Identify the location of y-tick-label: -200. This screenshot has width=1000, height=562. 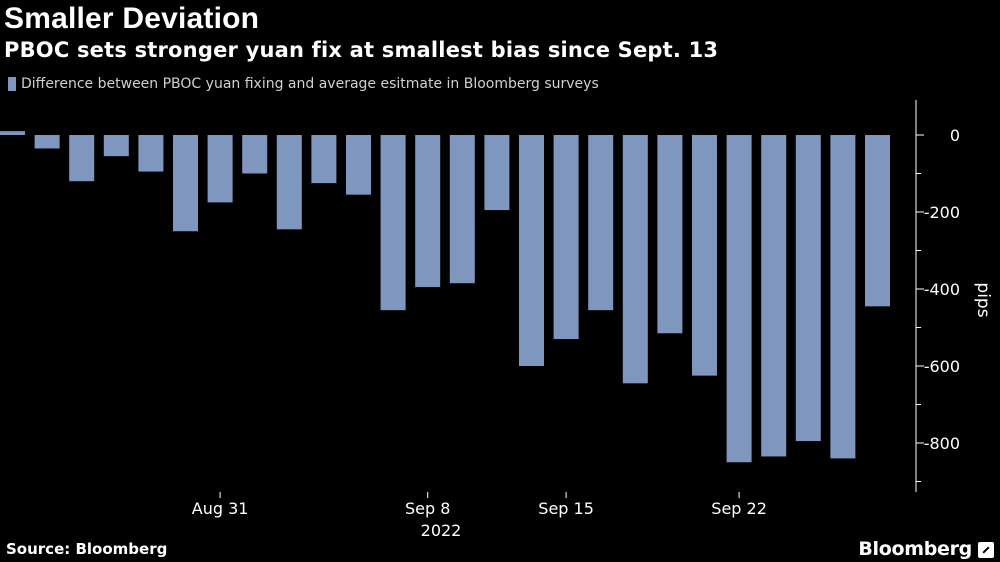
(942, 212).